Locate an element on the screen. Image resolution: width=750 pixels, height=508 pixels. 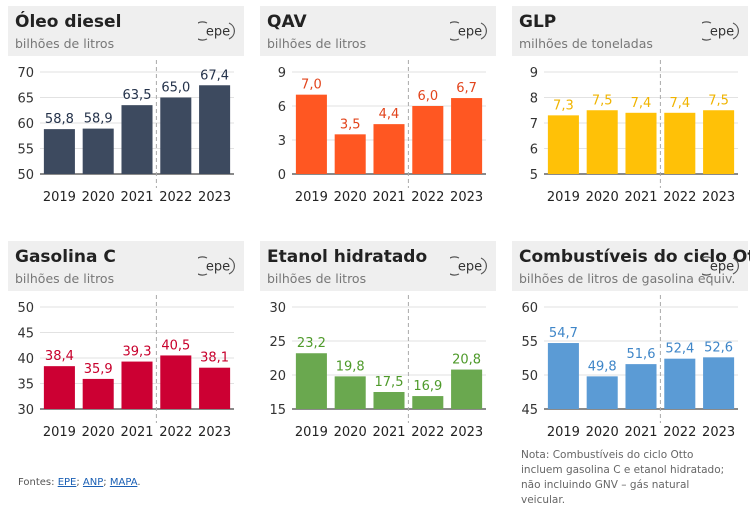
data-label: 52,6 is located at coordinates (718, 347).